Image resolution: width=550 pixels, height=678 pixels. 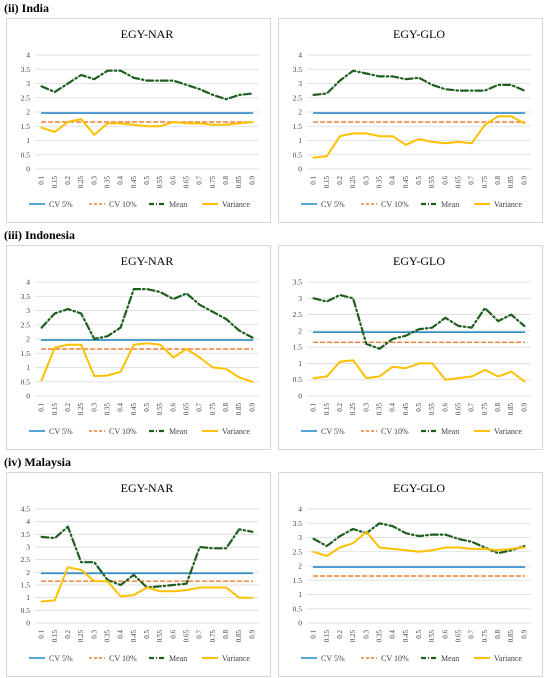 I want to click on x-tick-label: 0.6, so click(x=445, y=180).